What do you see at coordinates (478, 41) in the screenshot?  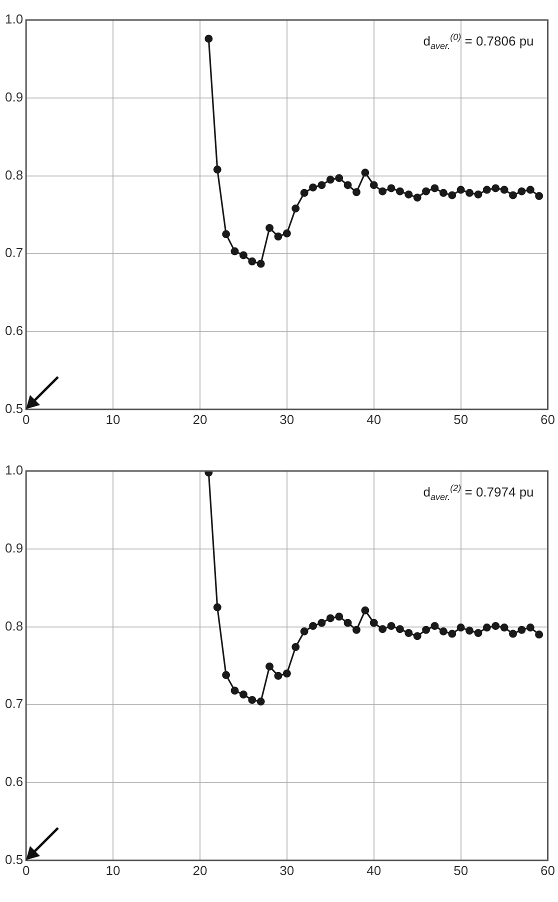 I see `annotation: d$_{aver.}$$^{(0)}$ = 0.7806 pu` at bounding box center [478, 41].